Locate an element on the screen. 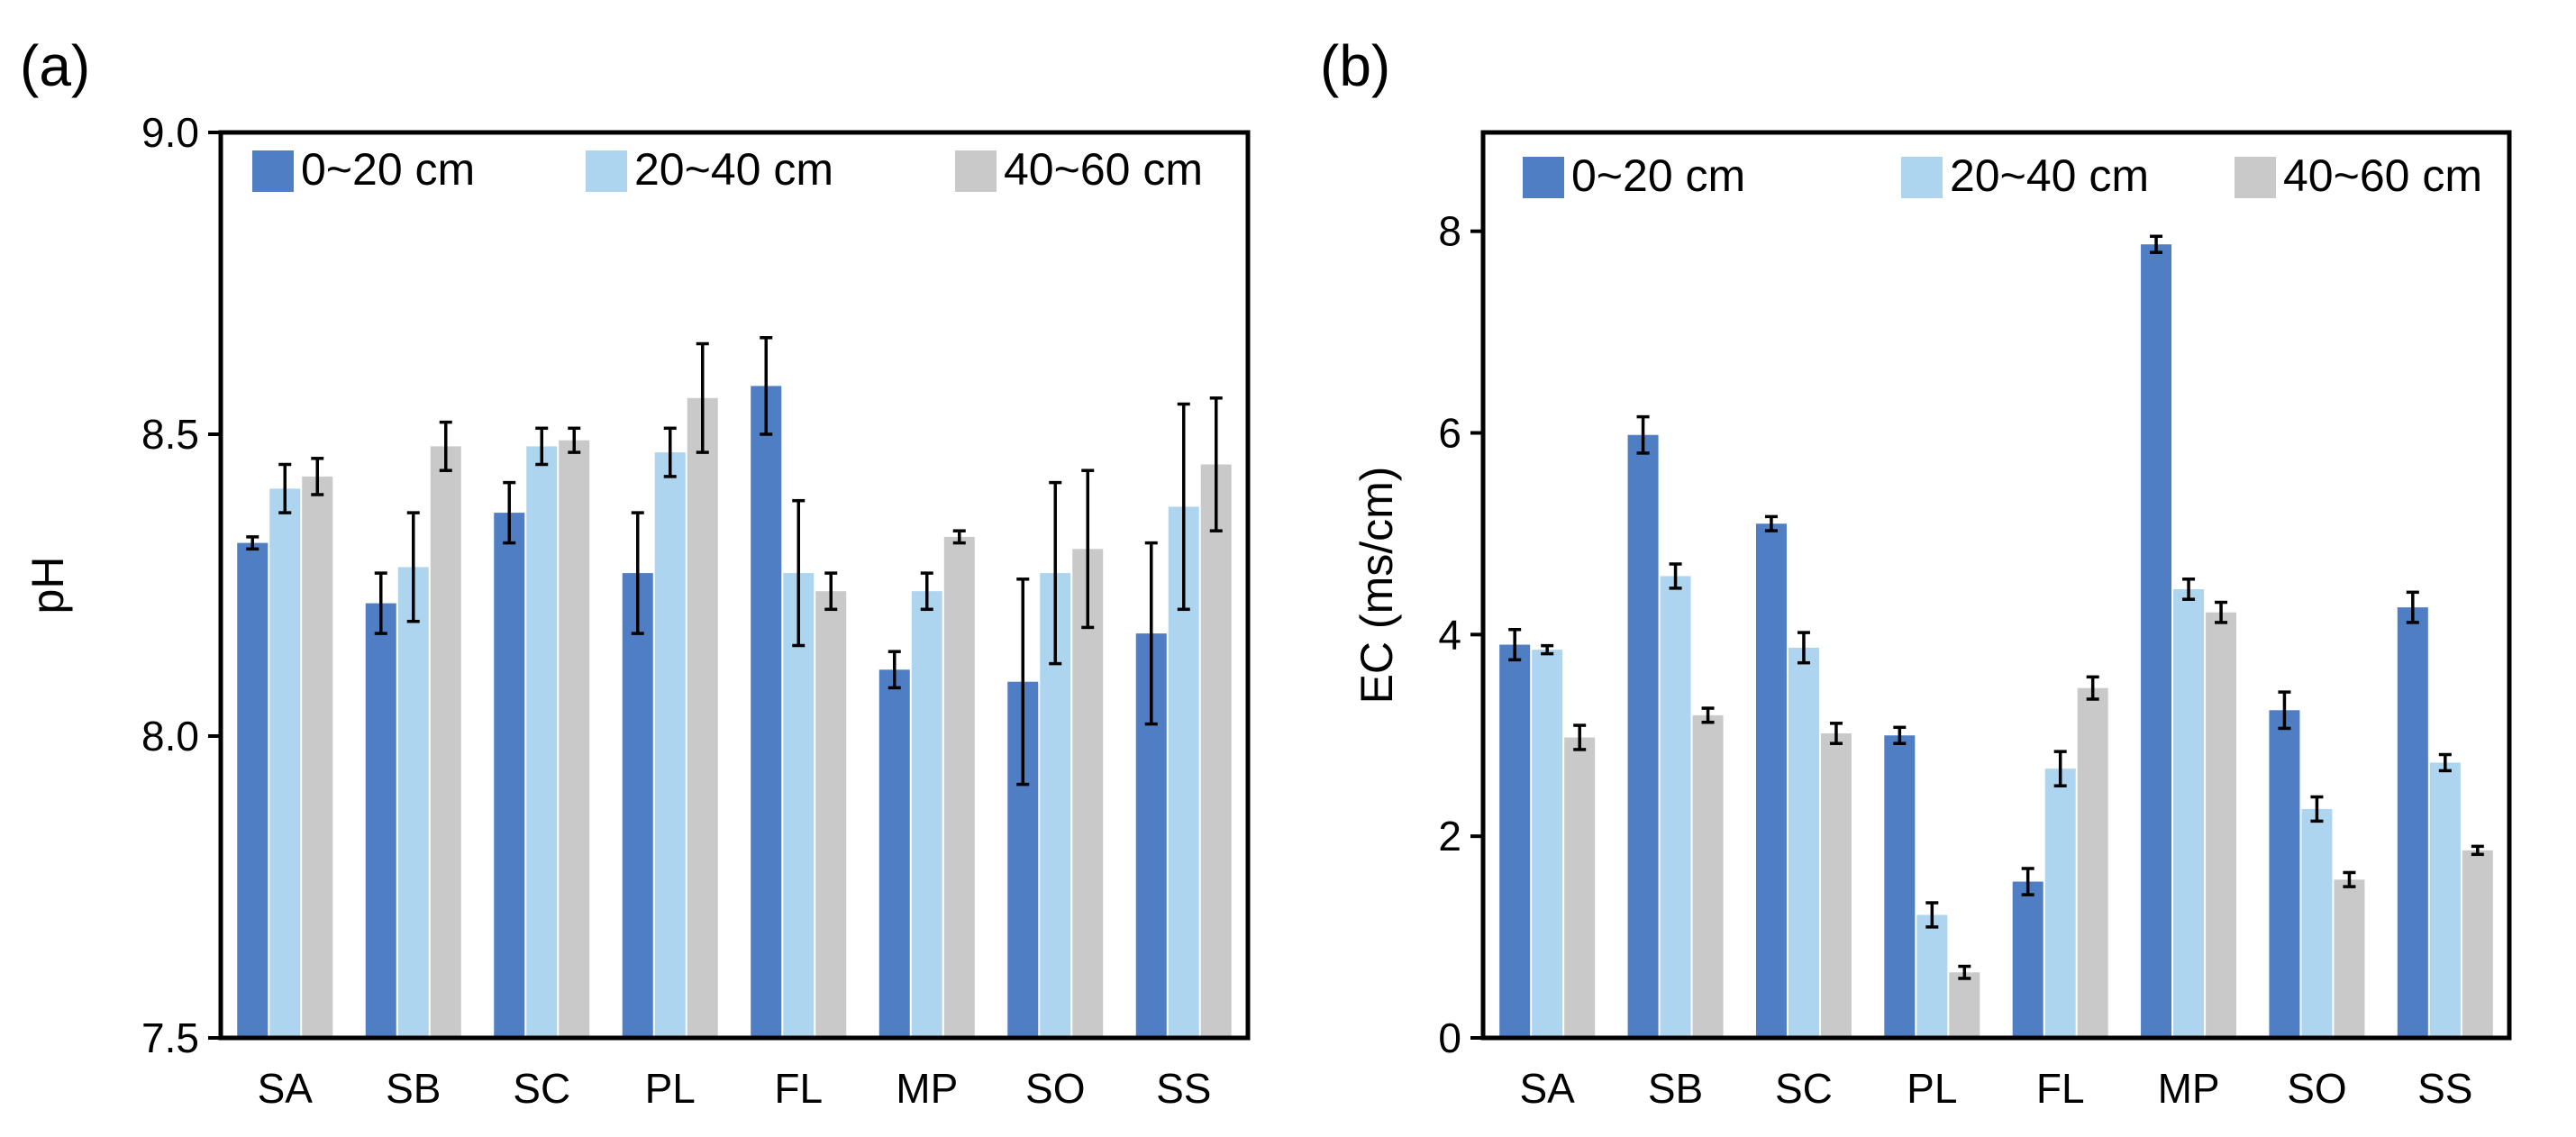 This screenshot has height=1137, width=2576. panel-label: (b) is located at coordinates (1355, 66).